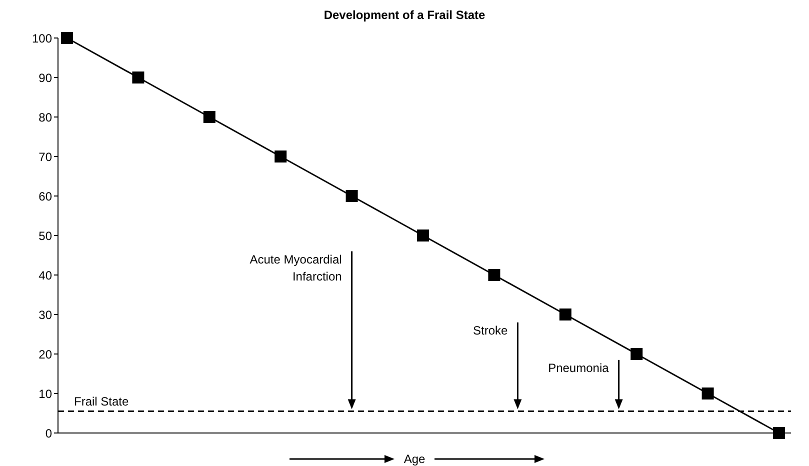  I want to click on y-tick-label: 30, so click(45, 315).